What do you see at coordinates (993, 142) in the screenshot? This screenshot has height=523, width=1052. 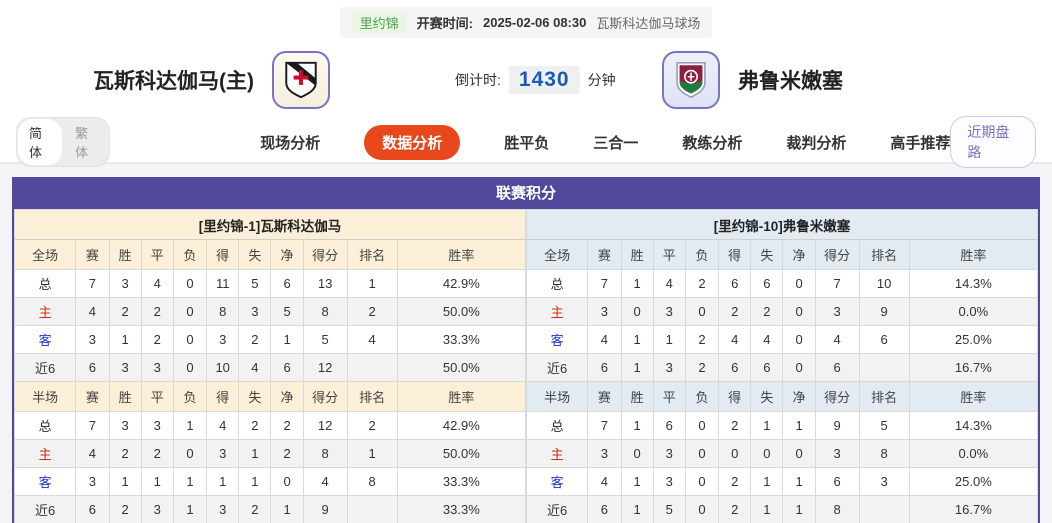 I see `recent-trend-button: 近期盘路` at bounding box center [993, 142].